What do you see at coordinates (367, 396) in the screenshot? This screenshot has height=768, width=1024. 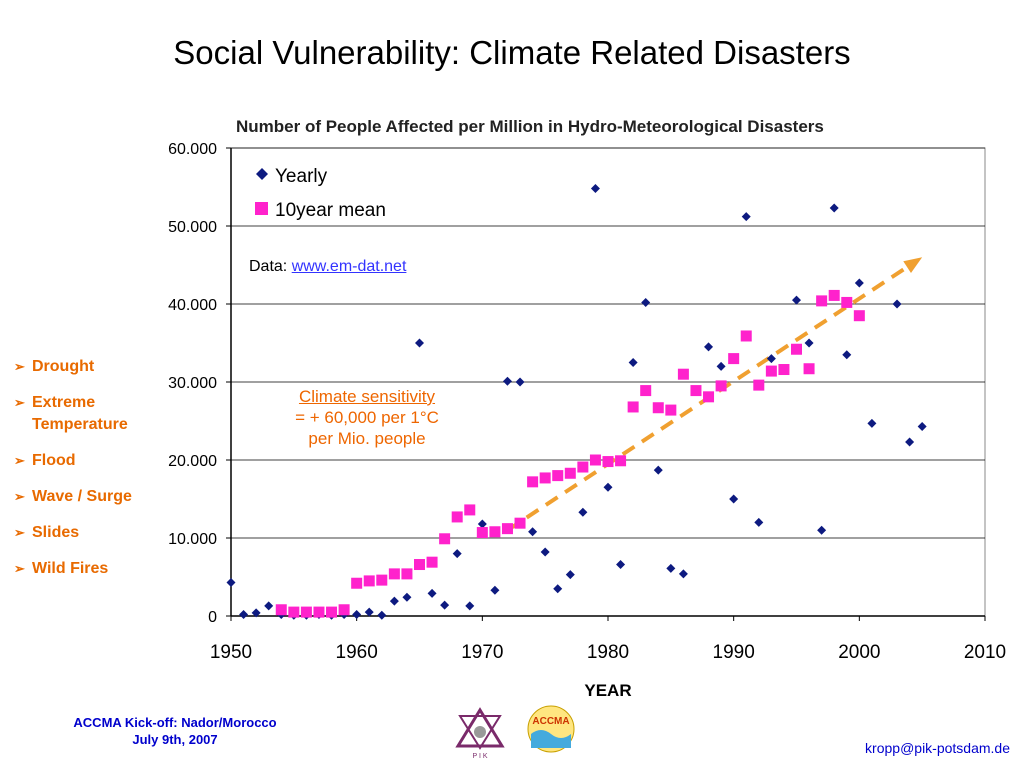 I see `annotation-line-1: Climate sensitivity` at bounding box center [367, 396].